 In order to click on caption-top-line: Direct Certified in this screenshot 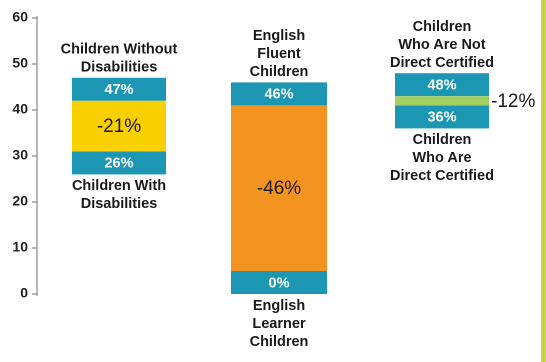, I will do `click(442, 63)`.